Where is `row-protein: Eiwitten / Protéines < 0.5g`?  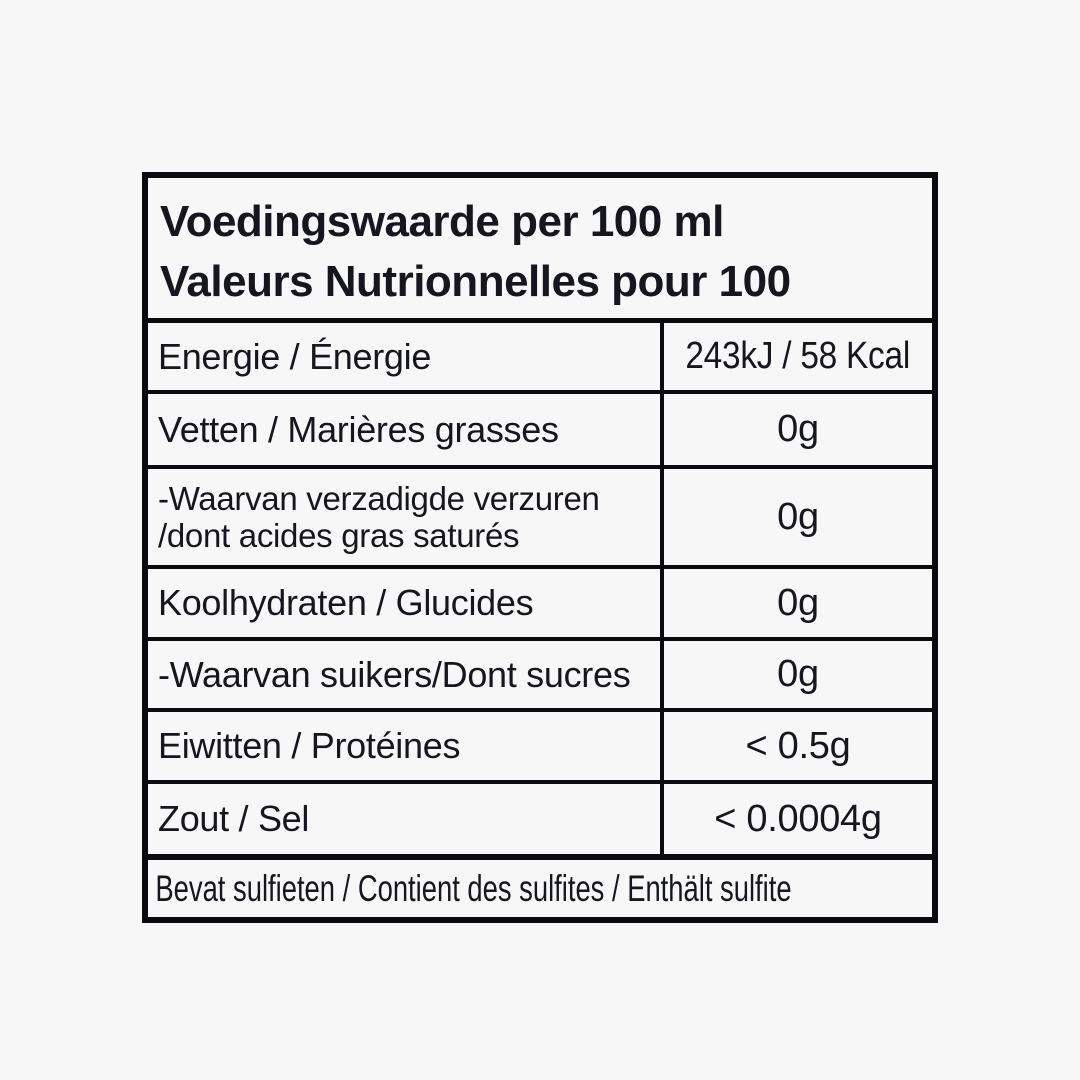
row-protein: Eiwitten / Protéines < 0.5g is located at coordinates (540, 748).